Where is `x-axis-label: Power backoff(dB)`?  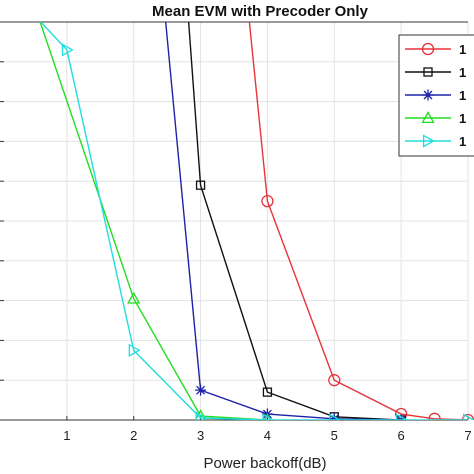
x-axis-label: Power backoff(dB) is located at coordinates (264, 463).